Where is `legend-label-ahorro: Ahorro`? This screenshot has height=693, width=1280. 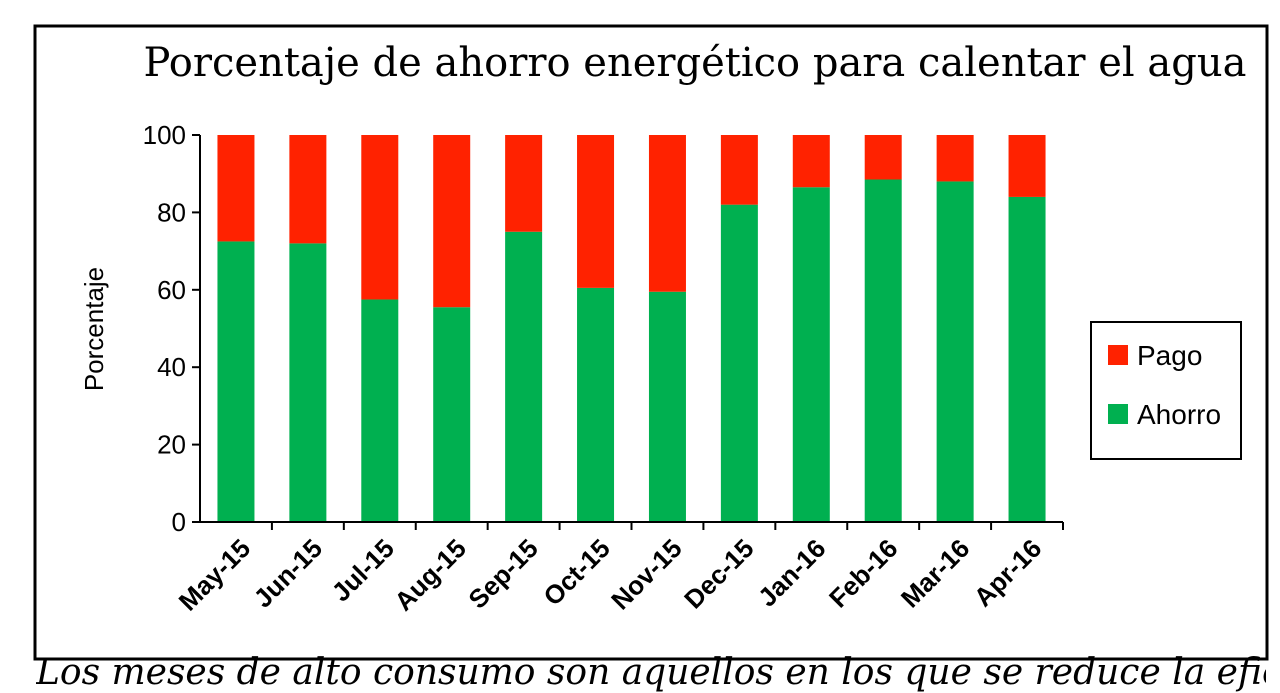 legend-label-ahorro: Ahorro is located at coordinates (1179, 414).